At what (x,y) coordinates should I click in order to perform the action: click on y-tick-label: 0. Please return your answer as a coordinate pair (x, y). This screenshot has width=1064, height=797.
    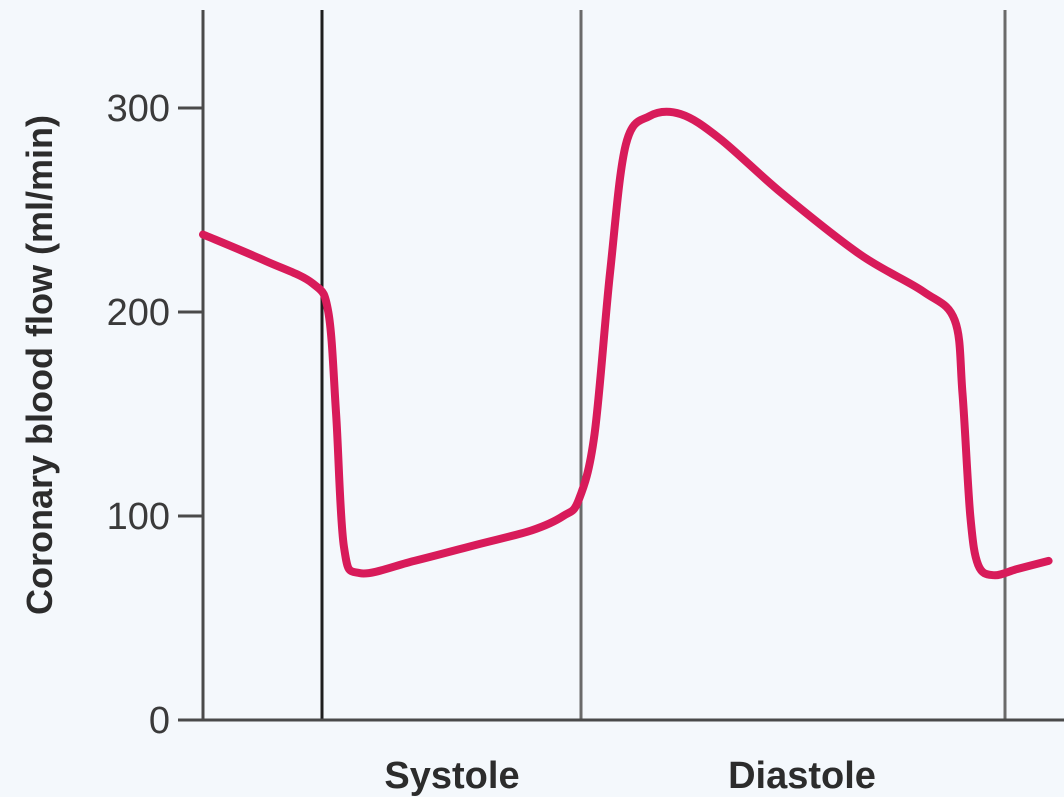
    Looking at the image, I should click on (159, 721).